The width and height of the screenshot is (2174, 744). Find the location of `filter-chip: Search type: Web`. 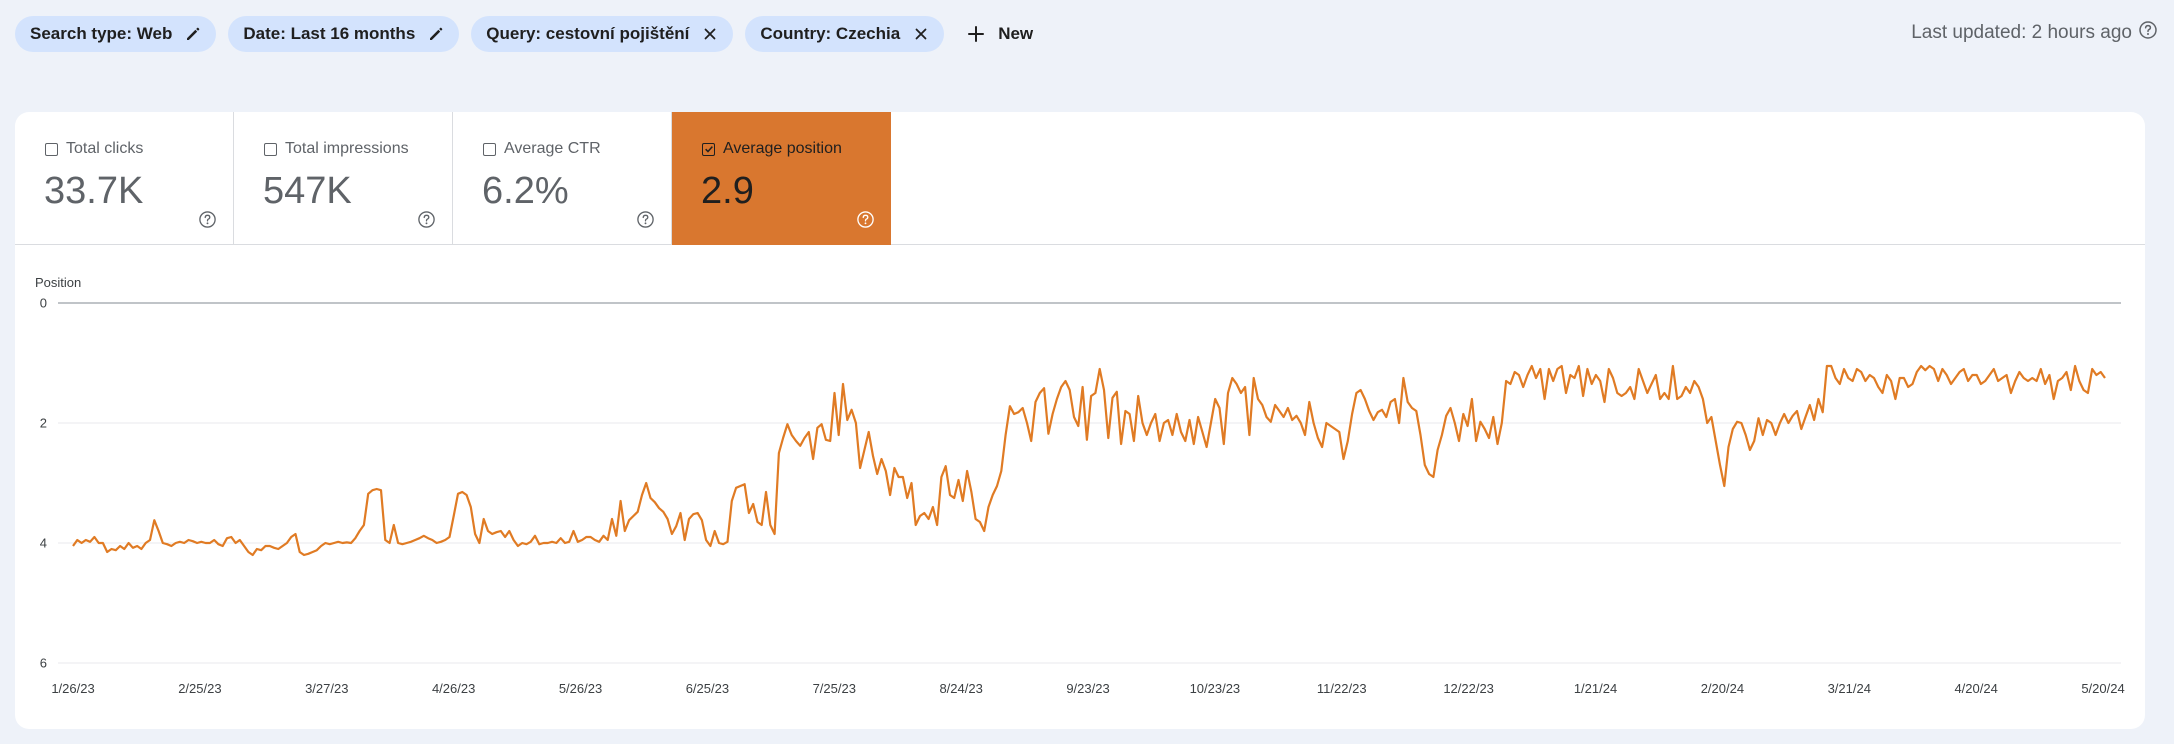

filter-chip: Search type: Web is located at coordinates (116, 34).